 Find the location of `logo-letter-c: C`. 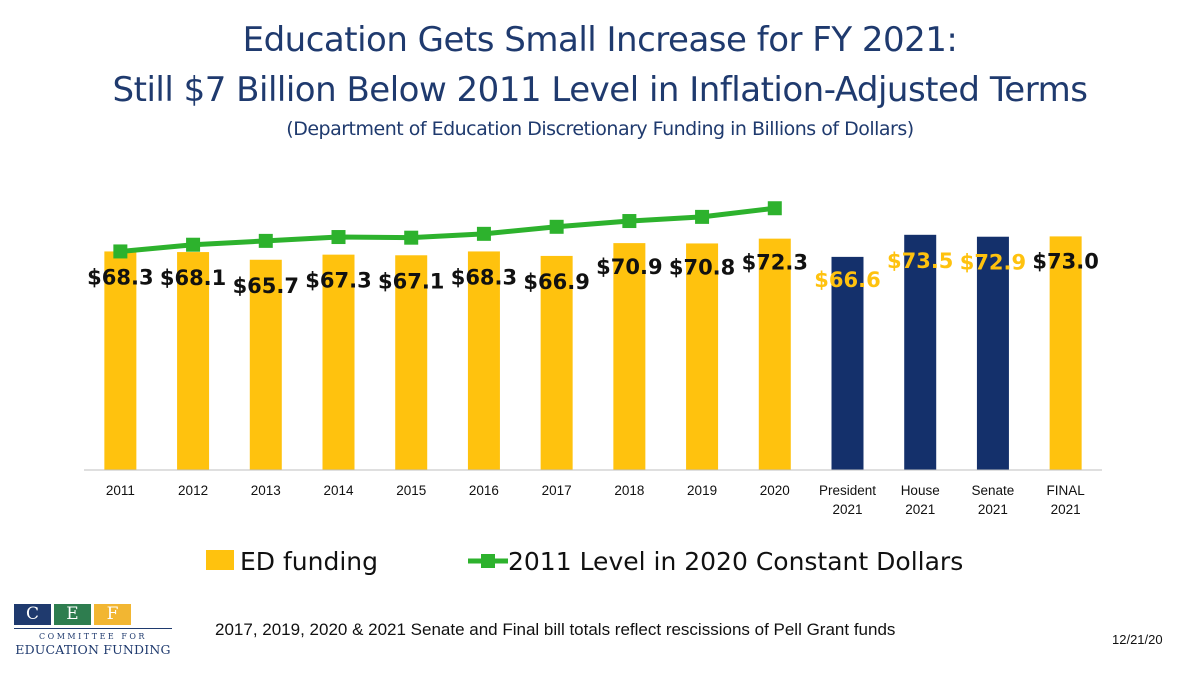

logo-letter-c: C is located at coordinates (32, 614).